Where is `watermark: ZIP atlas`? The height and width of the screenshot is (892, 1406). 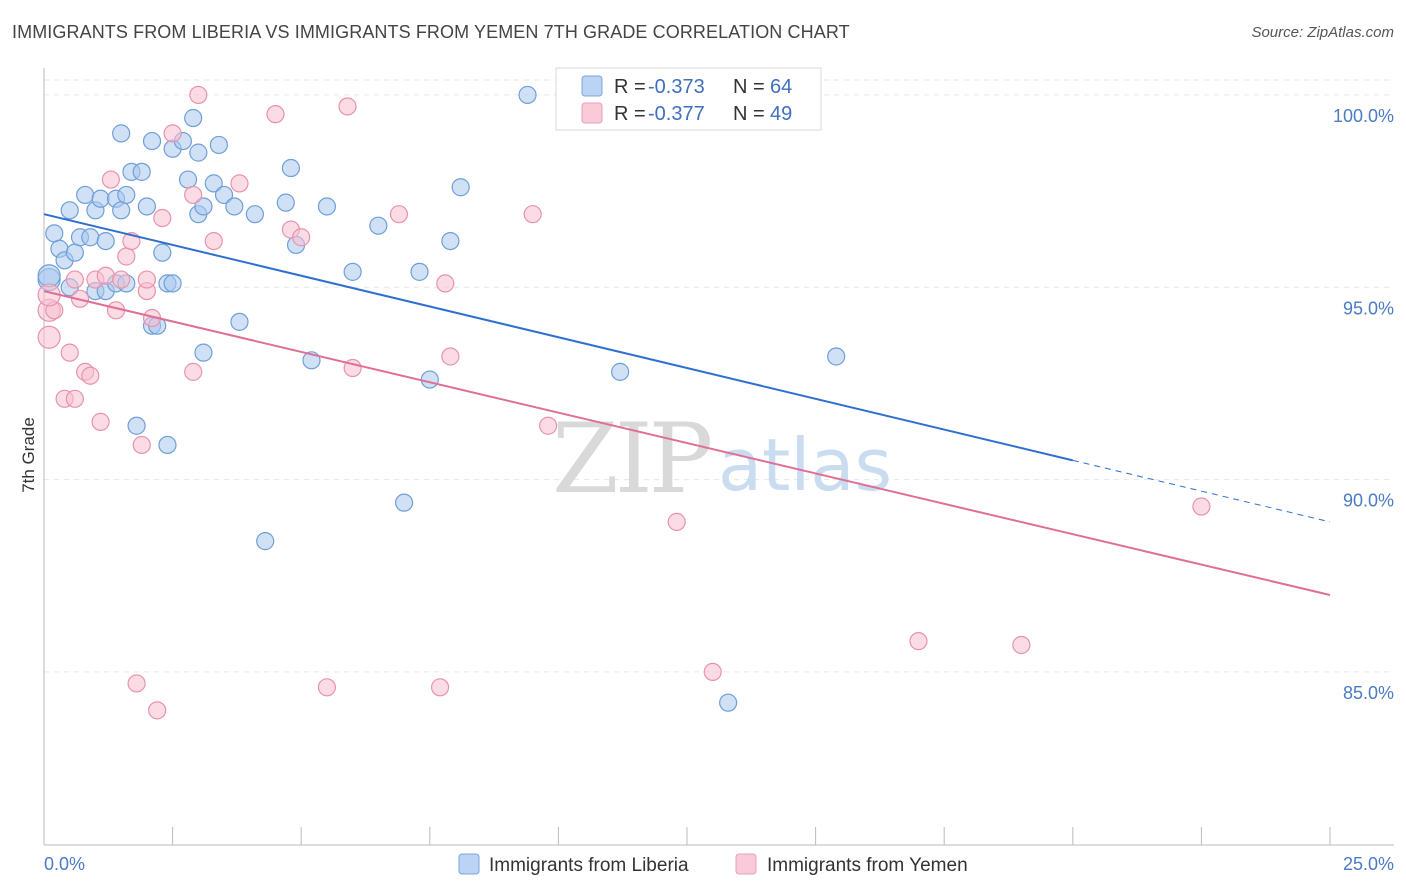 watermark: ZIP atlas is located at coordinates (722, 459).